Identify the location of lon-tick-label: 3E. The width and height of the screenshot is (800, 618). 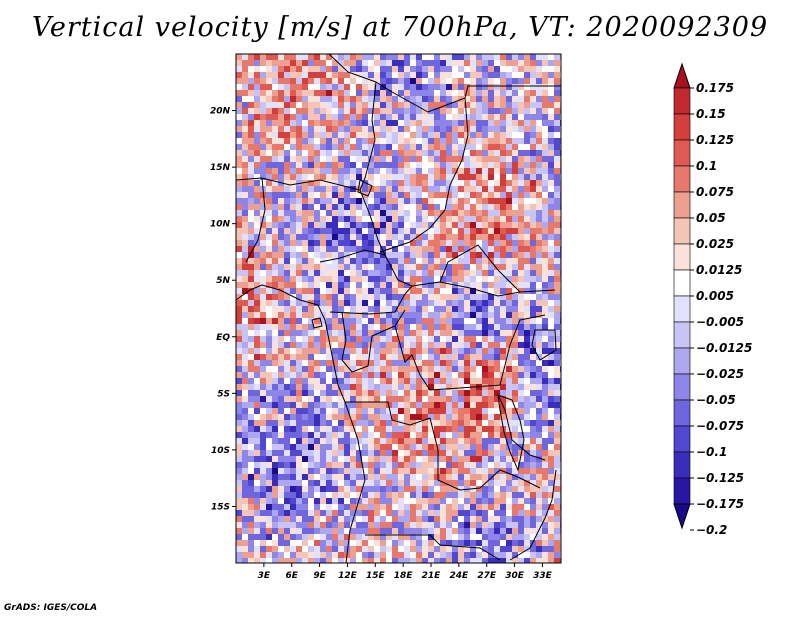
(264, 576).